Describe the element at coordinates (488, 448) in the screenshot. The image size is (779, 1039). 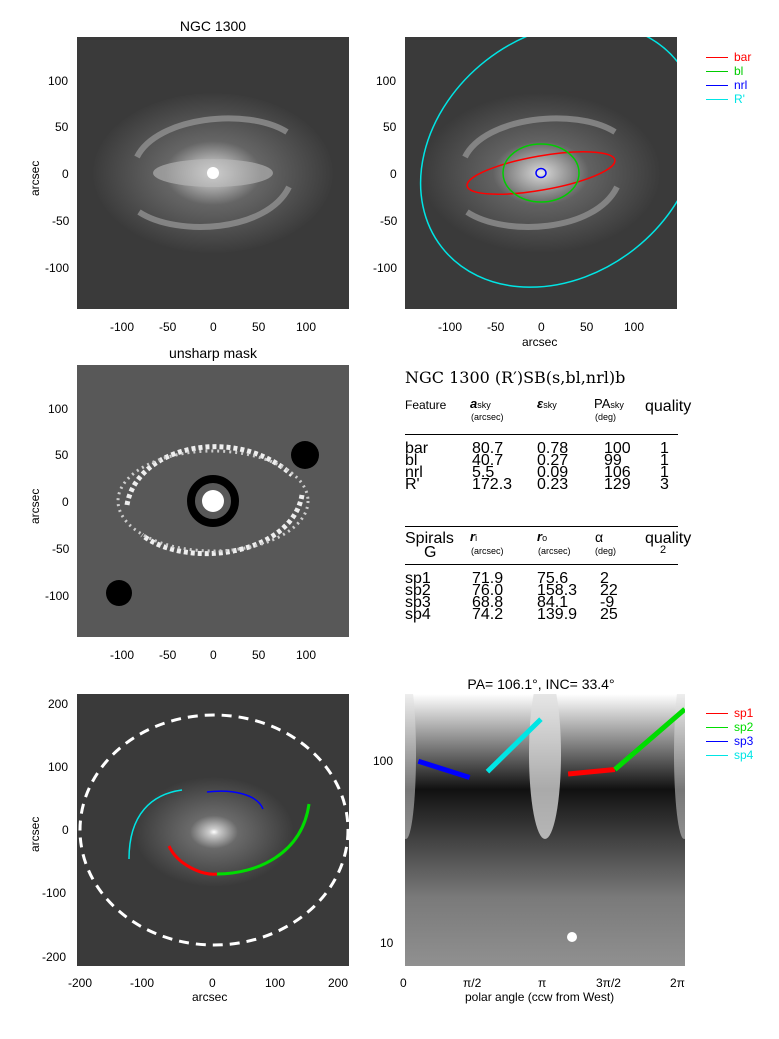
I see `feature-a-sky: 80.7` at that location.